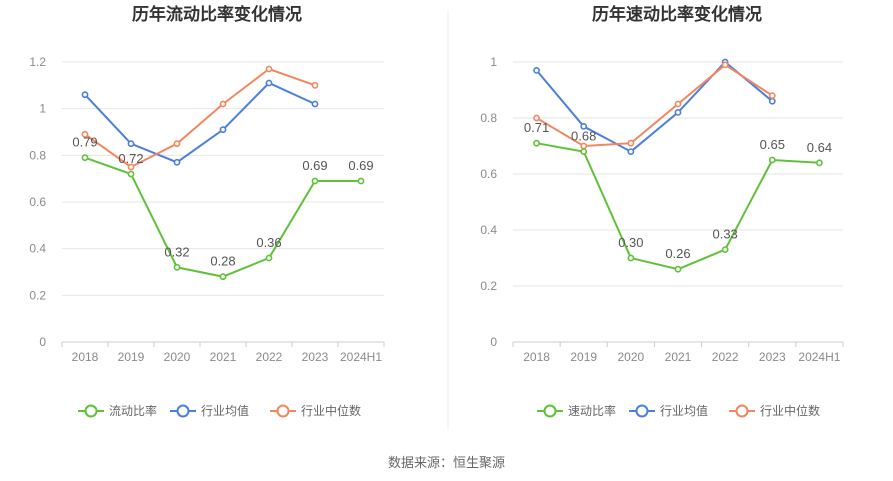  Describe the element at coordinates (217, 14) in the screenshot. I see `chart-title: 历年流动比率变化情况` at that location.